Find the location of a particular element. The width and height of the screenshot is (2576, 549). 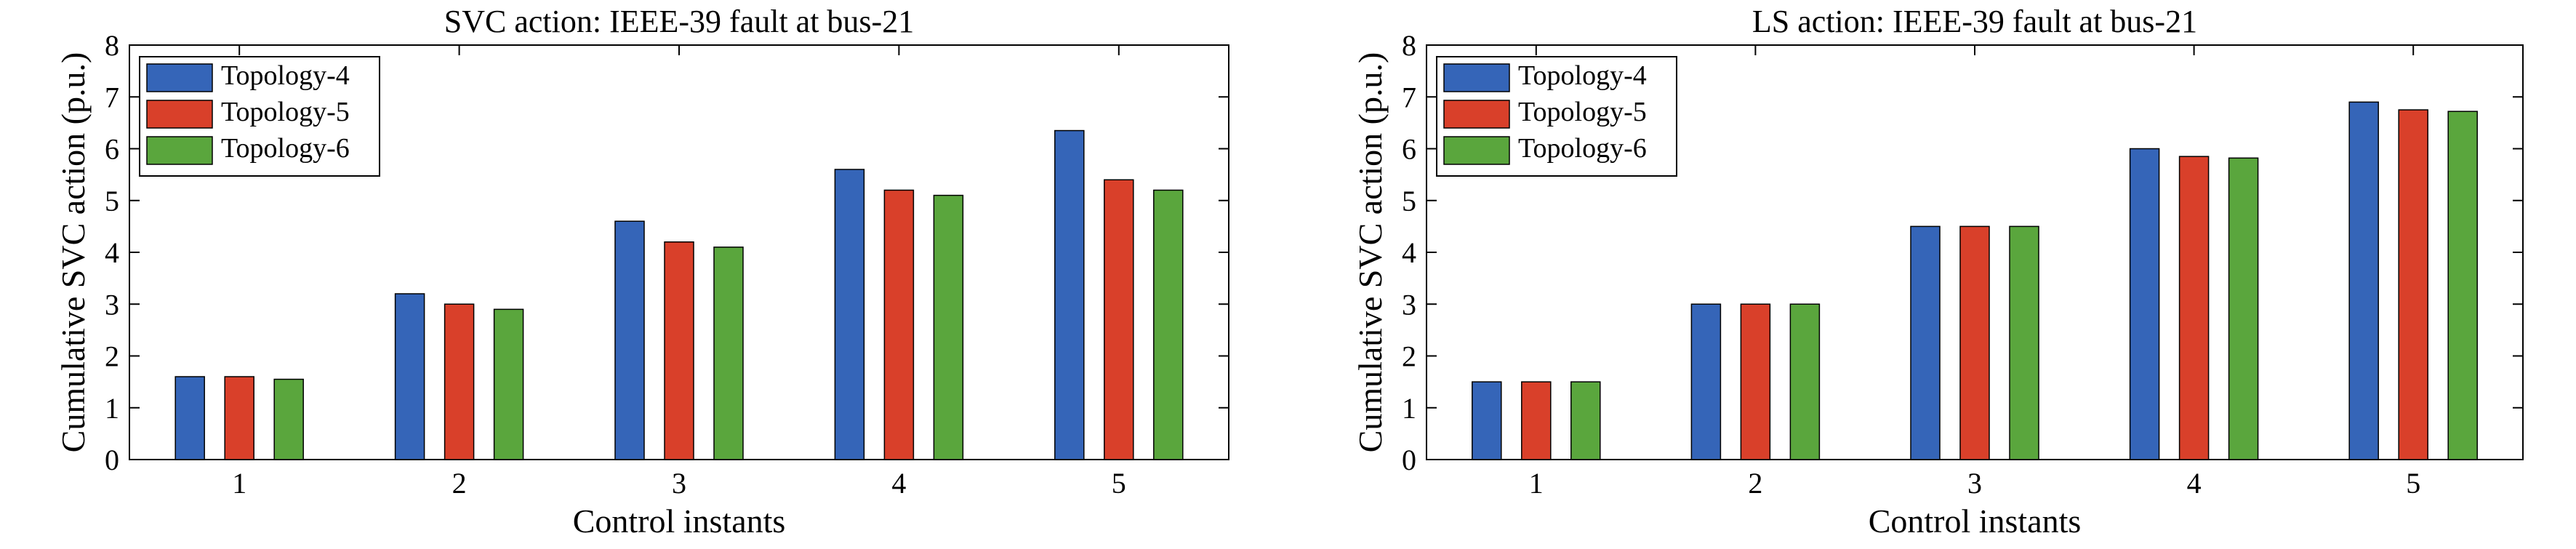

chart-title: LS action: IEEE-39 fault at bus-21 is located at coordinates (1975, 21).